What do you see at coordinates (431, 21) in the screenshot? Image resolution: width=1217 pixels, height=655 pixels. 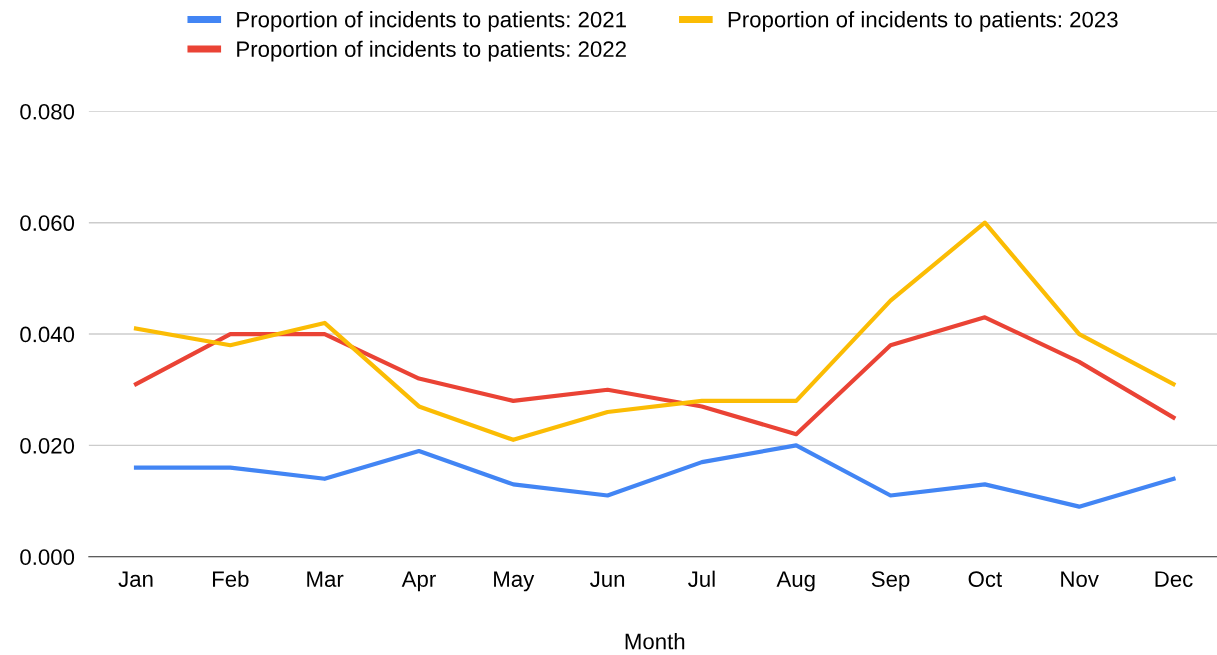 I see `legend-label: Proportion of incidents to patients: 2021` at bounding box center [431, 21].